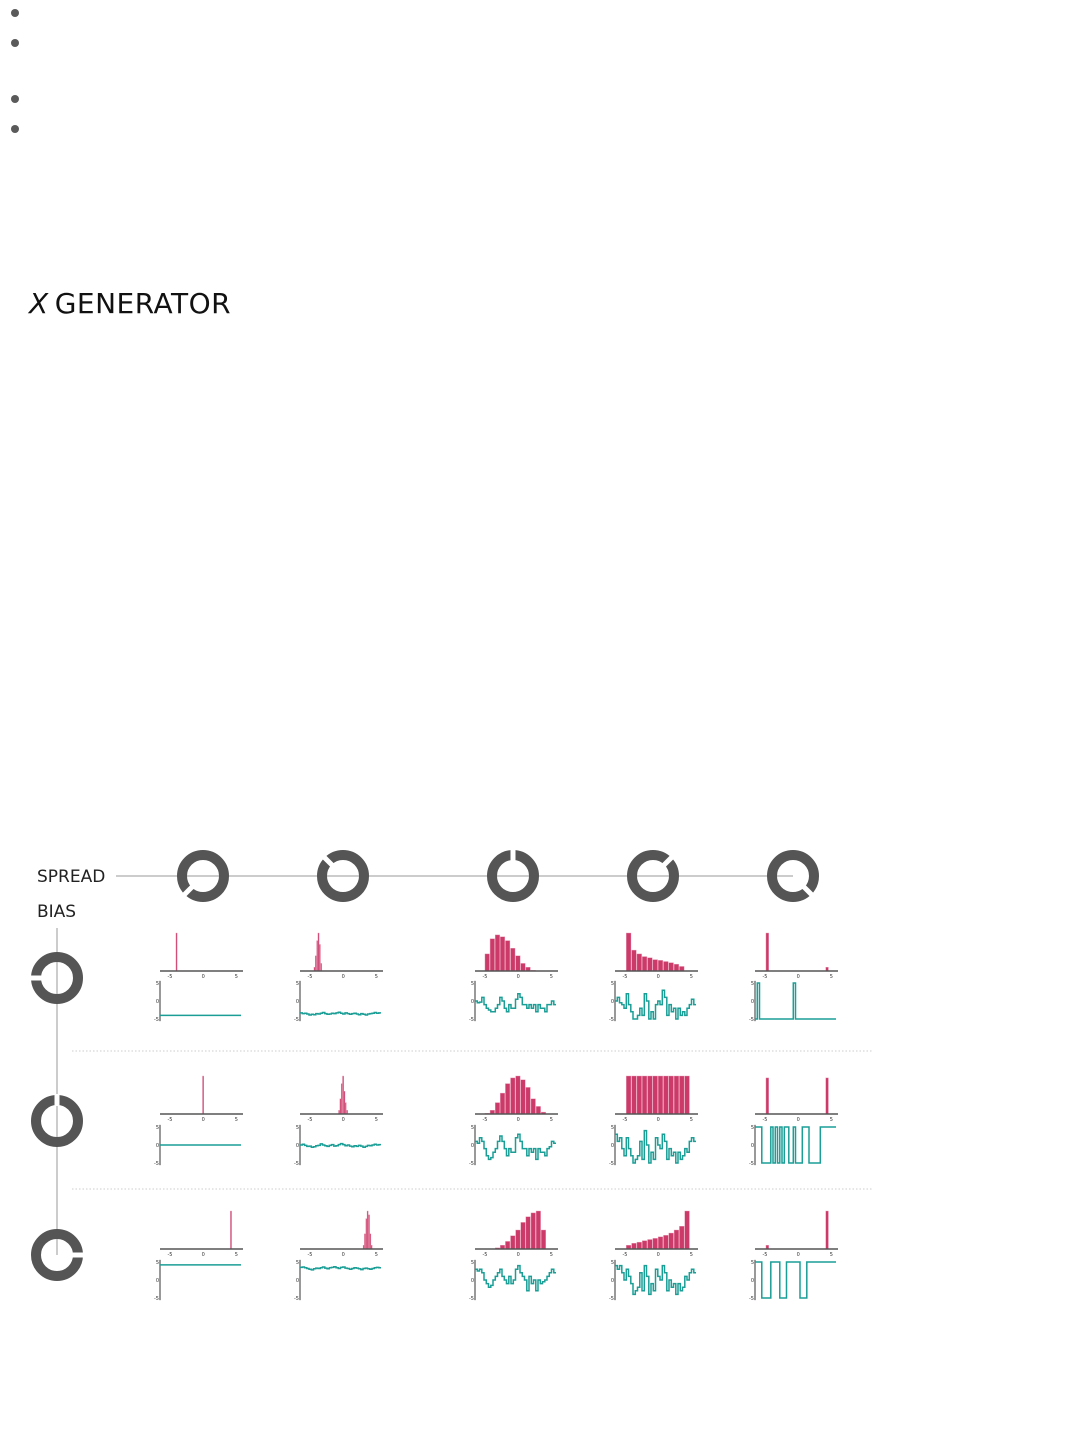  What do you see at coordinates (39, 303) in the screenshot?
I see `title-variable: X` at bounding box center [39, 303].